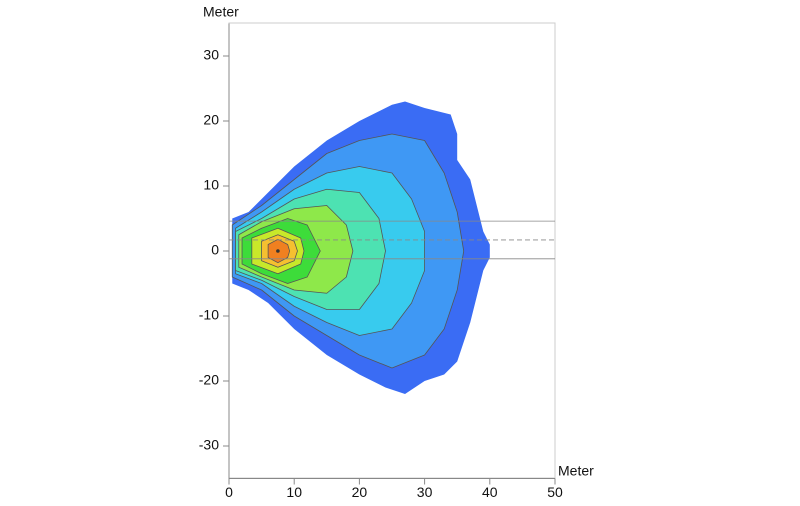  I want to click on y-axis-label: Meter, so click(221, 12).